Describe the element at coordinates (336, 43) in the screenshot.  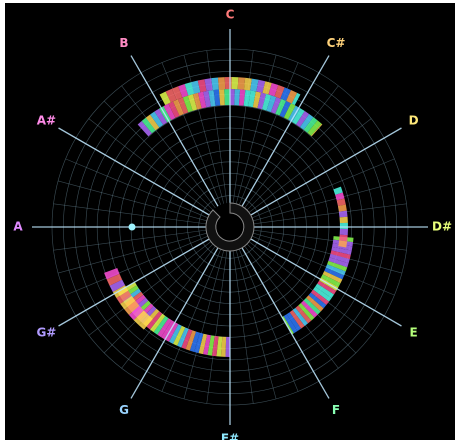
I see `note-label-c-sharp: C#` at that location.